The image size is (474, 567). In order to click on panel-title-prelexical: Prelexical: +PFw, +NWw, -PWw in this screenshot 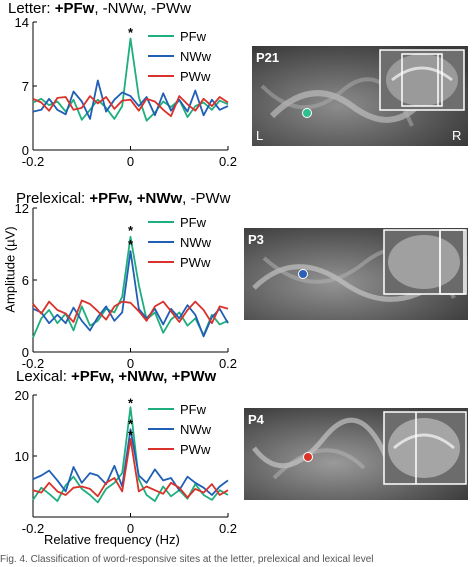, I will do `click(123, 198)`.